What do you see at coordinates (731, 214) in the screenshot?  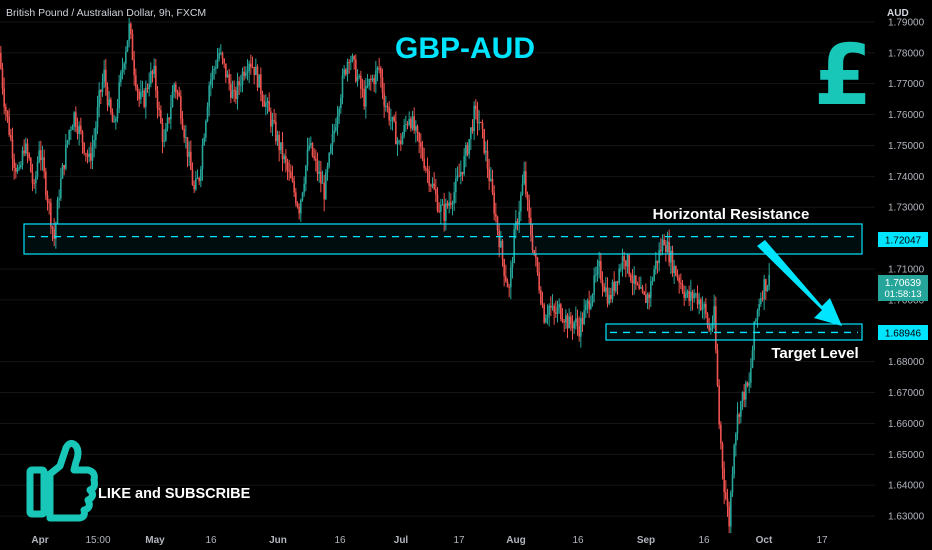 I see `resistance-label: Horizontal Resistance` at bounding box center [731, 214].